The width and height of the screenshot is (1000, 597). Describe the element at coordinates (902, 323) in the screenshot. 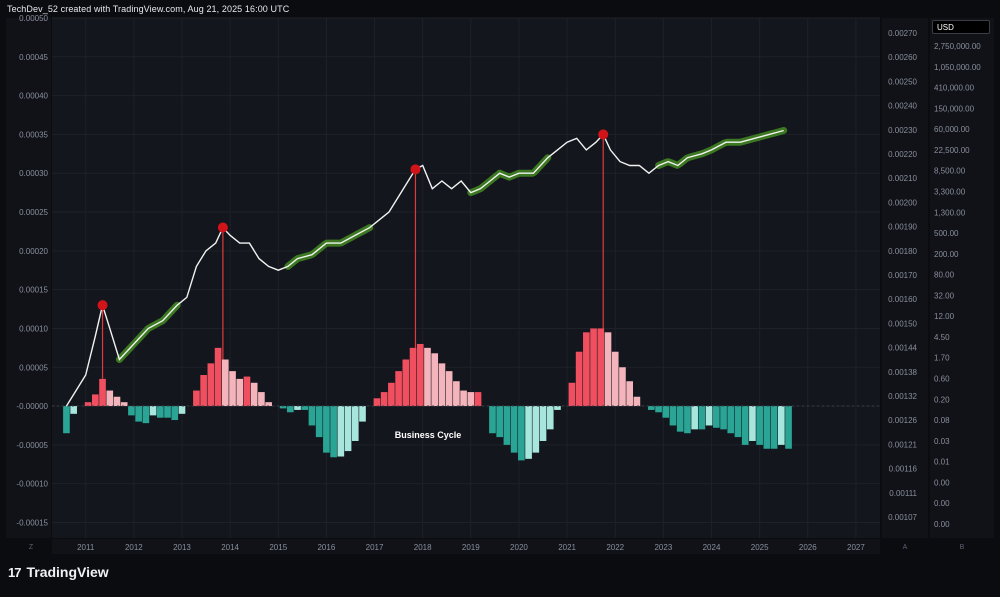

I see `mid-axis-tick: 0.00150` at that location.